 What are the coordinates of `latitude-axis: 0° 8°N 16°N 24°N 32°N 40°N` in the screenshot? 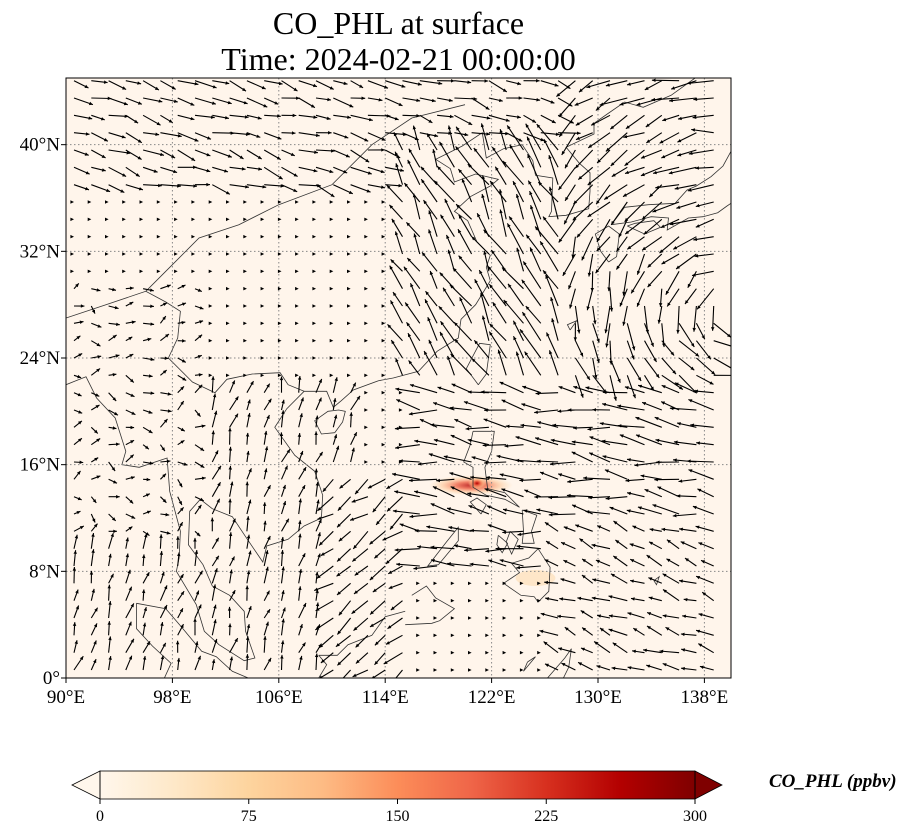 It's located at (43, 412).